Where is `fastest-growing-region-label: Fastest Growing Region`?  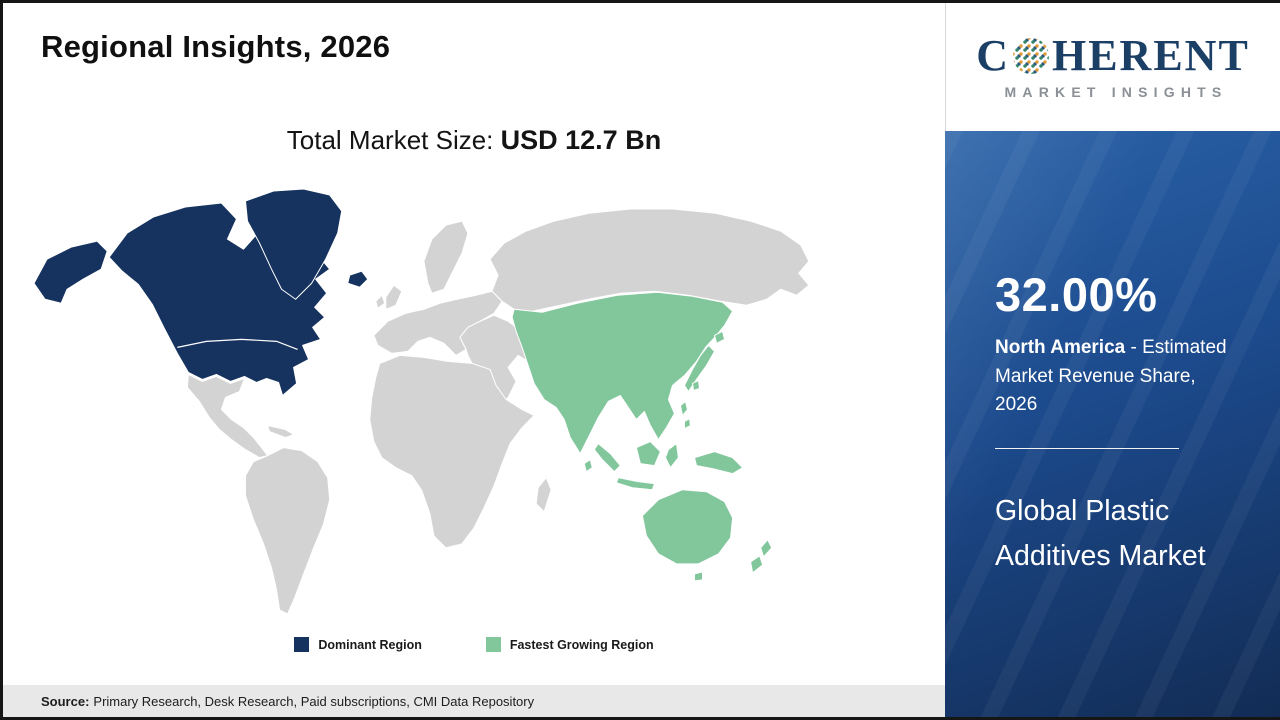 fastest-growing-region-label: Fastest Growing Region is located at coordinates (581, 644).